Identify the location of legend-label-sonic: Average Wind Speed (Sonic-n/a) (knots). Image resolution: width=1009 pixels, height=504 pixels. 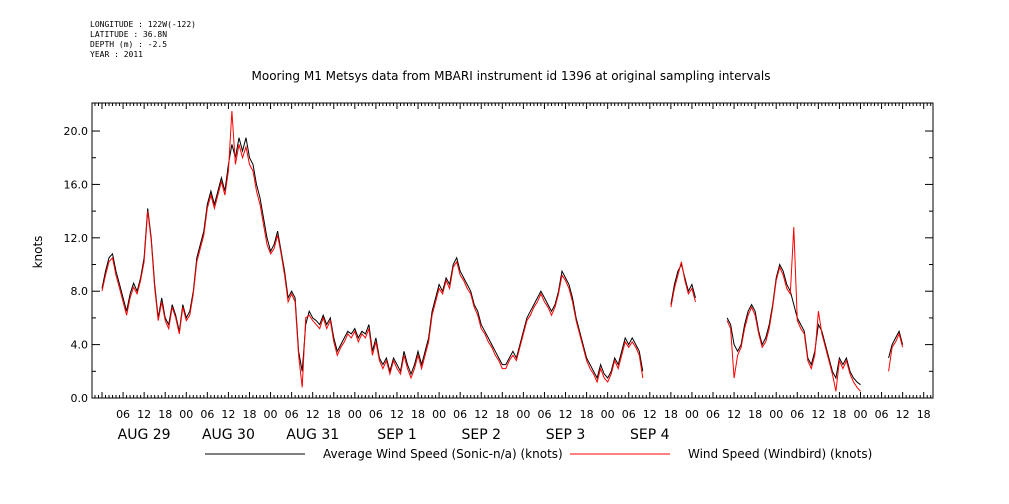
(443, 454).